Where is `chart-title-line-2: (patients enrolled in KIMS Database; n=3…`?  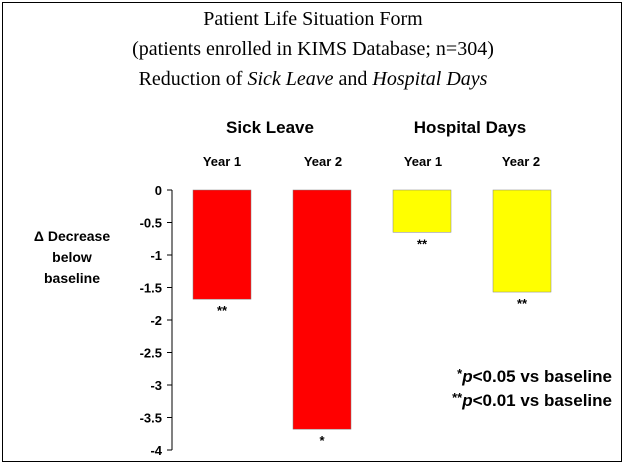 chart-title-line-2: (patients enrolled in KIMS Database; n=3… is located at coordinates (313, 49).